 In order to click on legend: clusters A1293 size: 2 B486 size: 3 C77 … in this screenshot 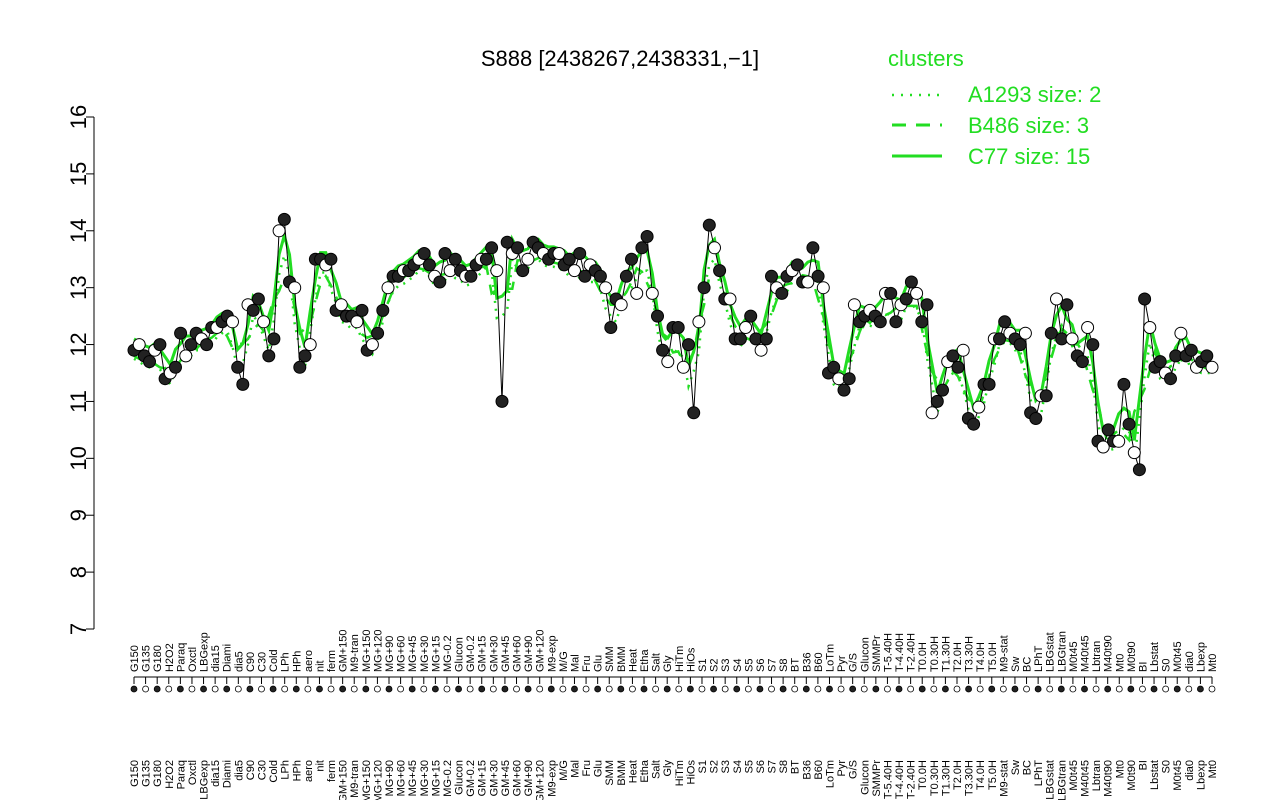, I will do `click(994, 107)`.